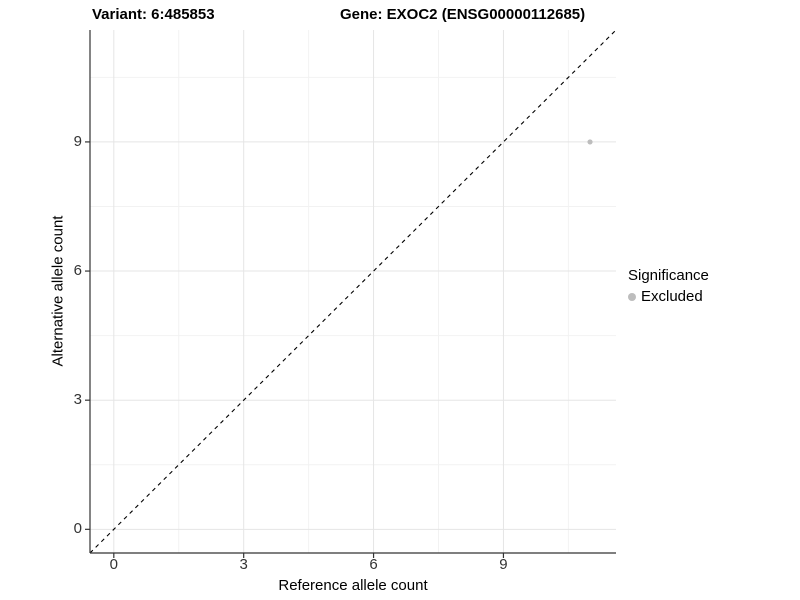 The height and width of the screenshot is (600, 800). What do you see at coordinates (113, 564) in the screenshot?
I see `x-tick-label: 0` at bounding box center [113, 564].